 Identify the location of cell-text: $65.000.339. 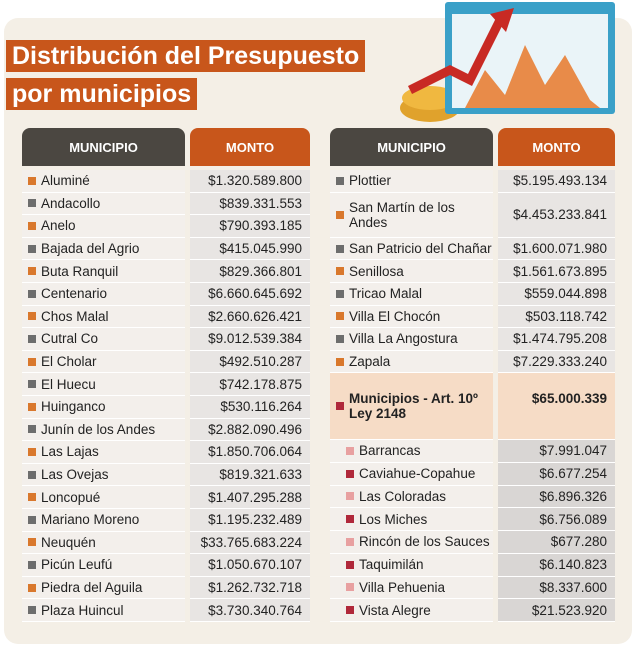
(569, 399).